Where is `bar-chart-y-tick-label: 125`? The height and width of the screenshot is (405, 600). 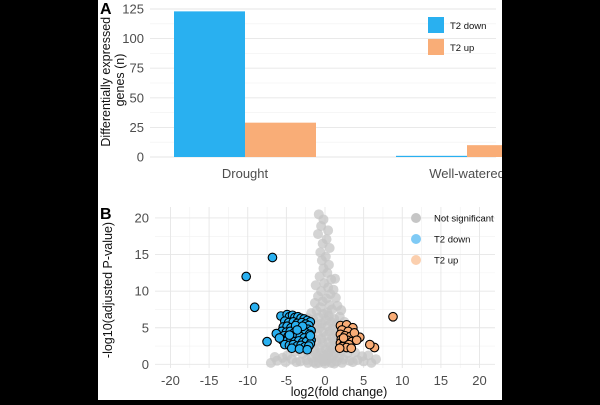 bar-chart-y-tick-label: 125 is located at coordinates (133, 9).